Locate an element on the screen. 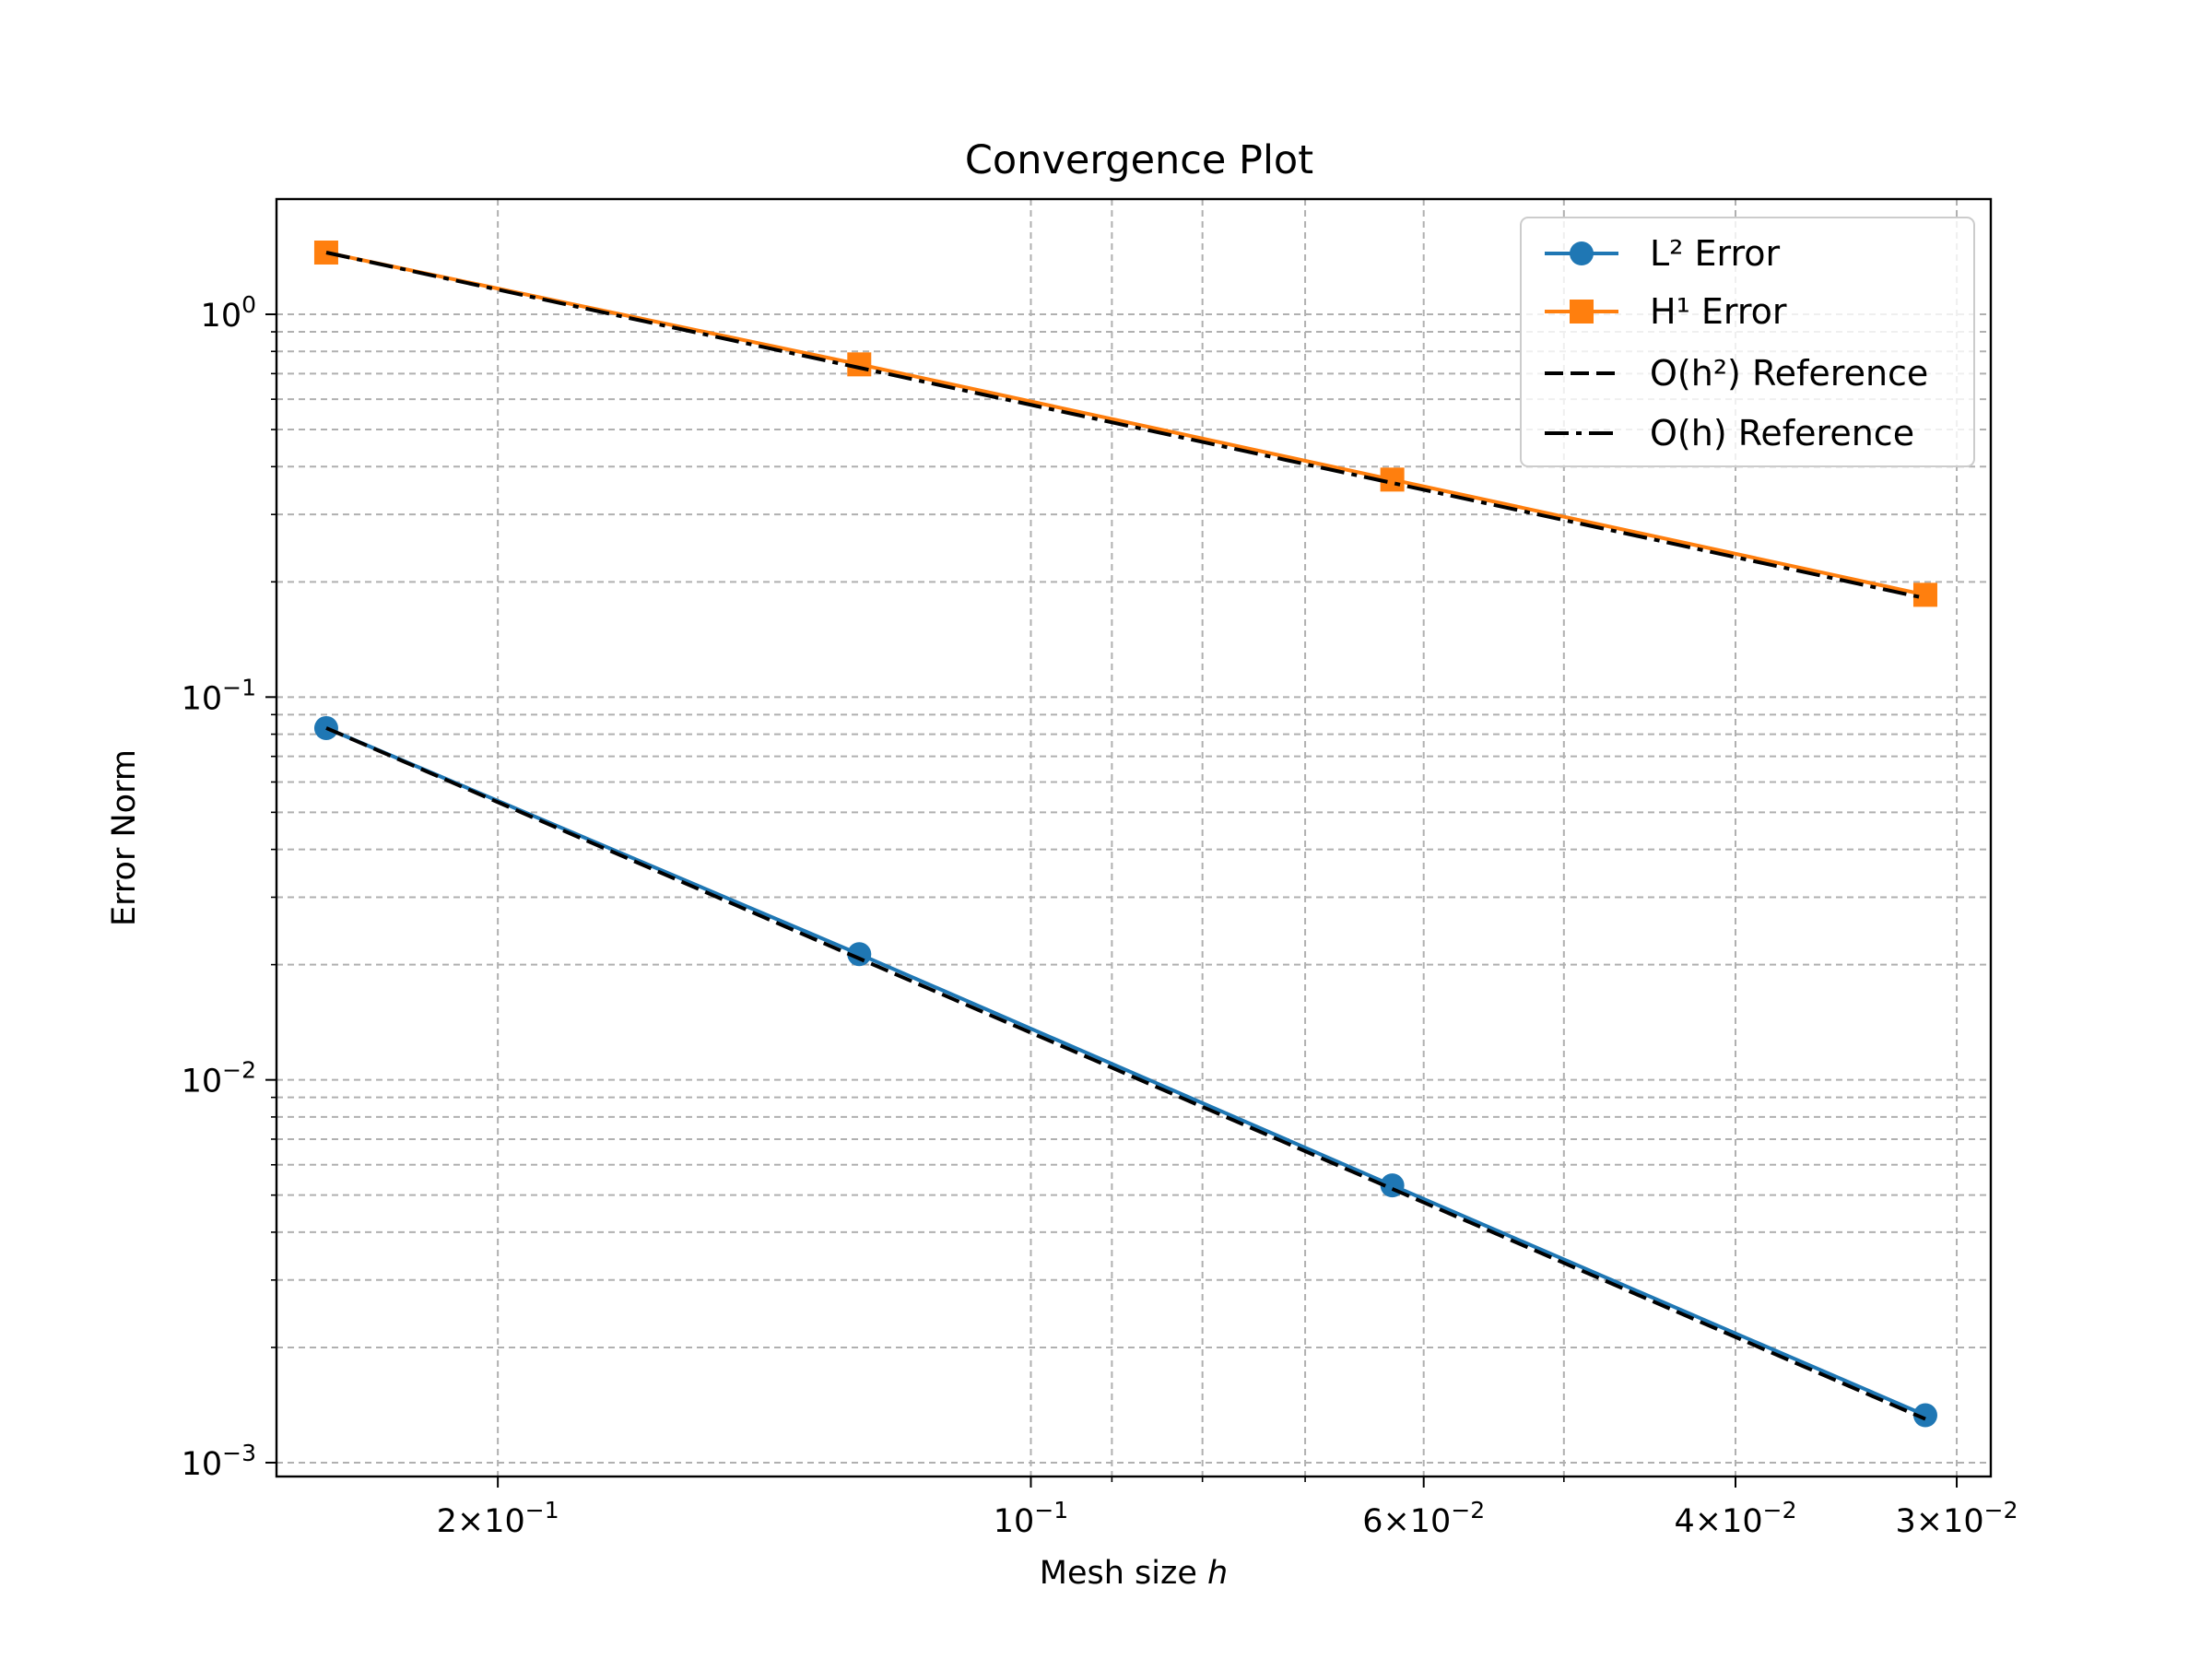  y-tick-label: 10⁻¹ is located at coordinates (219, 695).